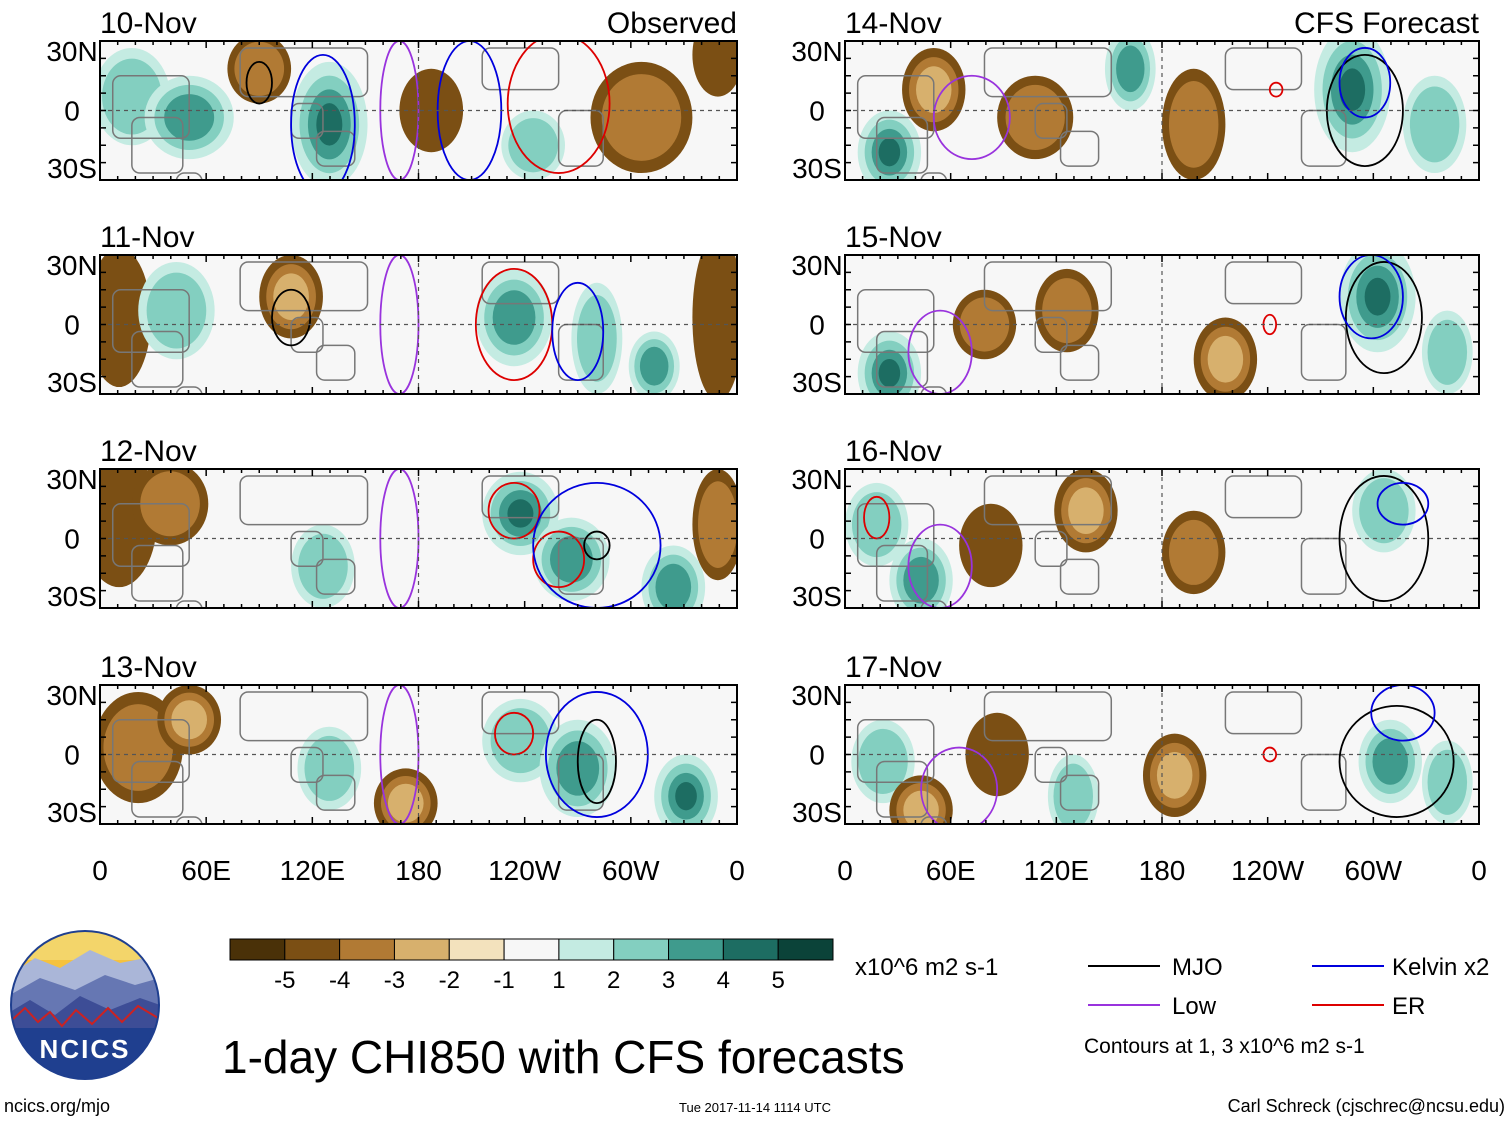 The image size is (1510, 1121). I want to click on colorbar-label: -2, so click(449, 980).